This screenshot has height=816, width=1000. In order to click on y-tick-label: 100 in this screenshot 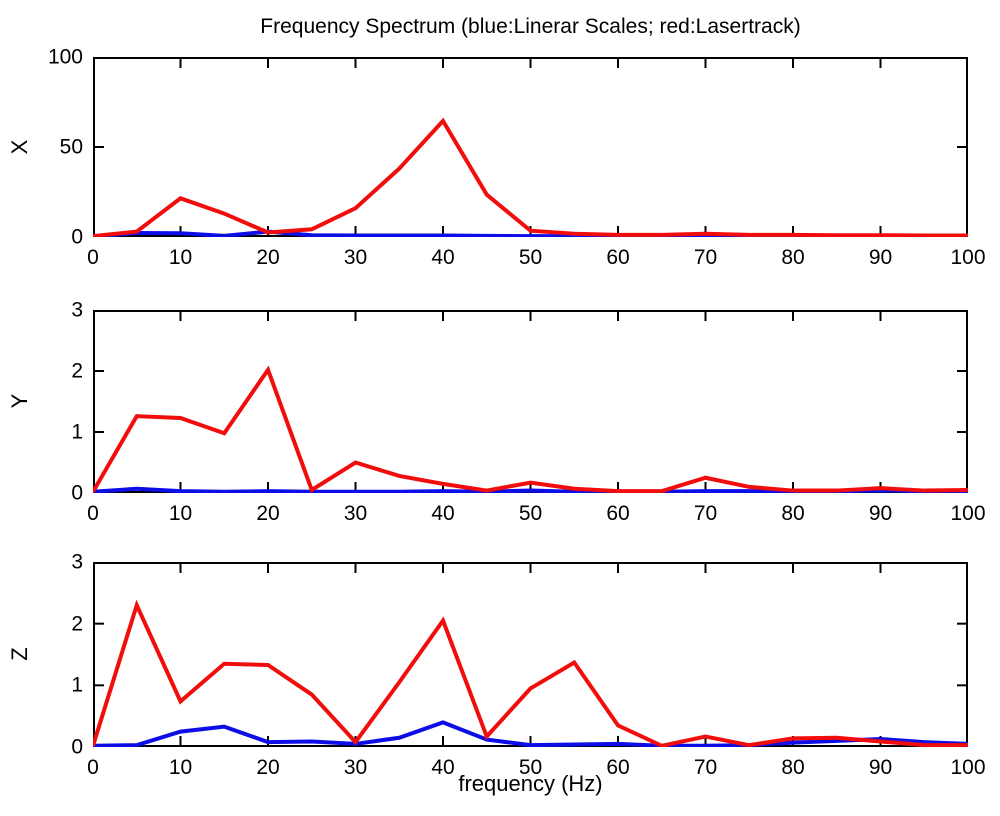, I will do `click(65, 57)`.